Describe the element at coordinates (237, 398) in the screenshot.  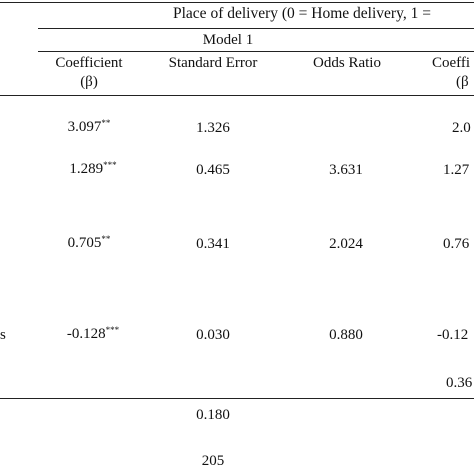
I see `footer-rule` at that location.